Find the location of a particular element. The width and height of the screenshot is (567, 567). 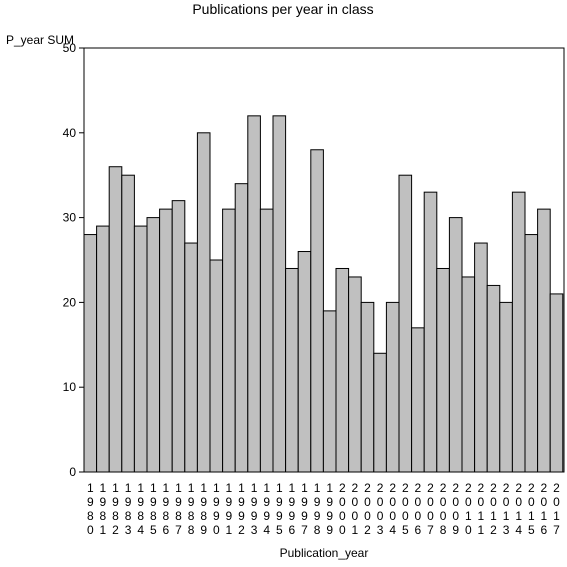

y-axis-label: P_year SUM is located at coordinates (40, 40).